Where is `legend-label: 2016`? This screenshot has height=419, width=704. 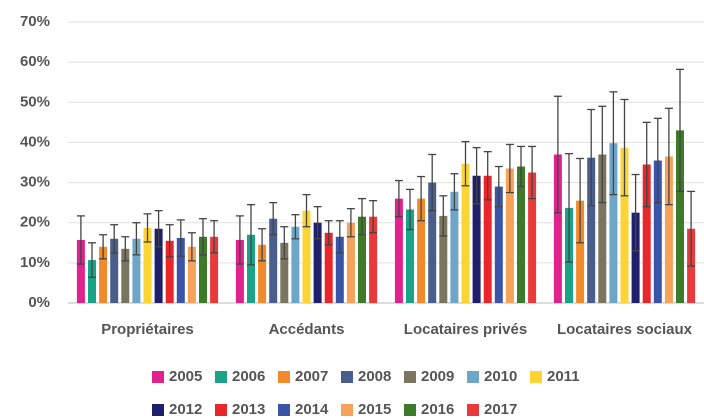
legend-label: 2016 is located at coordinates (437, 409).